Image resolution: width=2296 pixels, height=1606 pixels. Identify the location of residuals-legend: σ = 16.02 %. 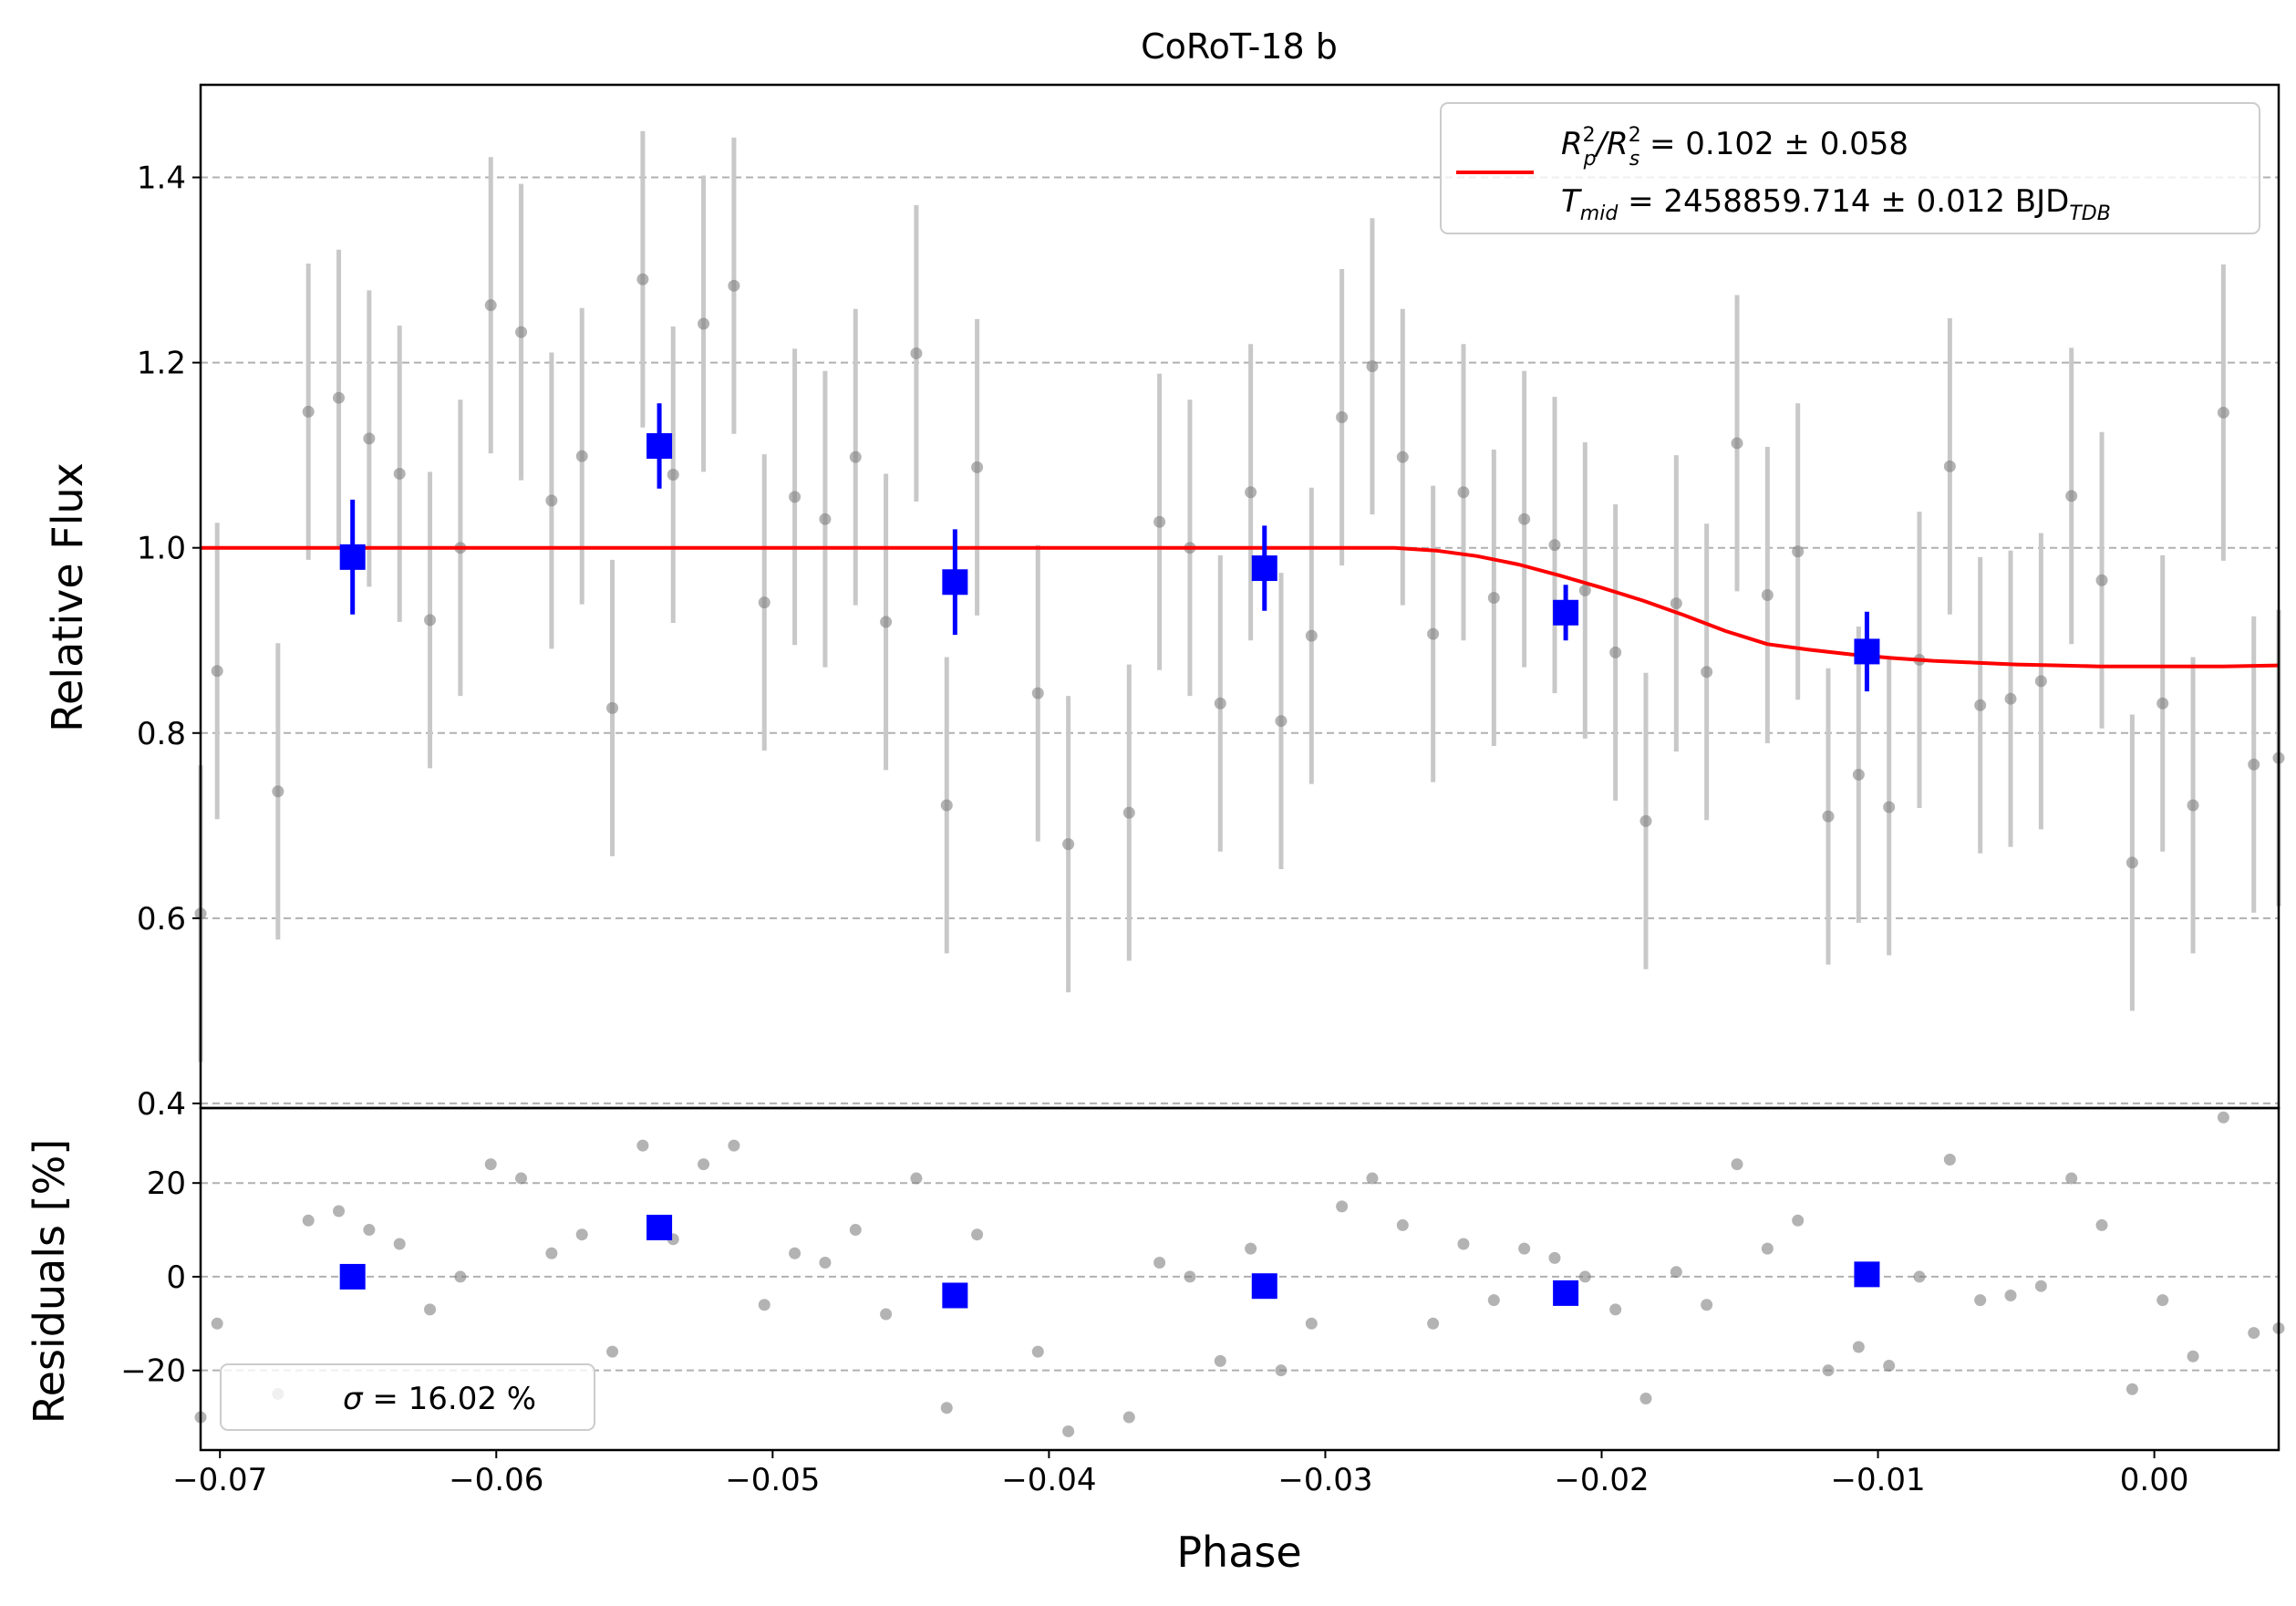
(407, 1397).